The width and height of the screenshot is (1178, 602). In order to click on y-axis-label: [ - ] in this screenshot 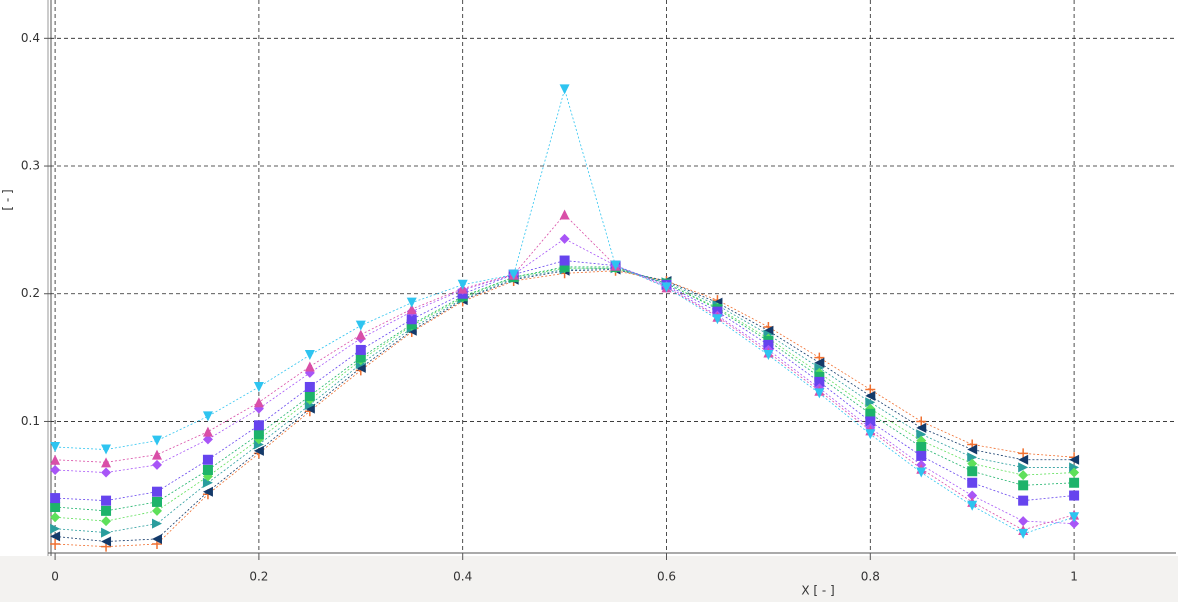, I will do `click(8, 199)`.